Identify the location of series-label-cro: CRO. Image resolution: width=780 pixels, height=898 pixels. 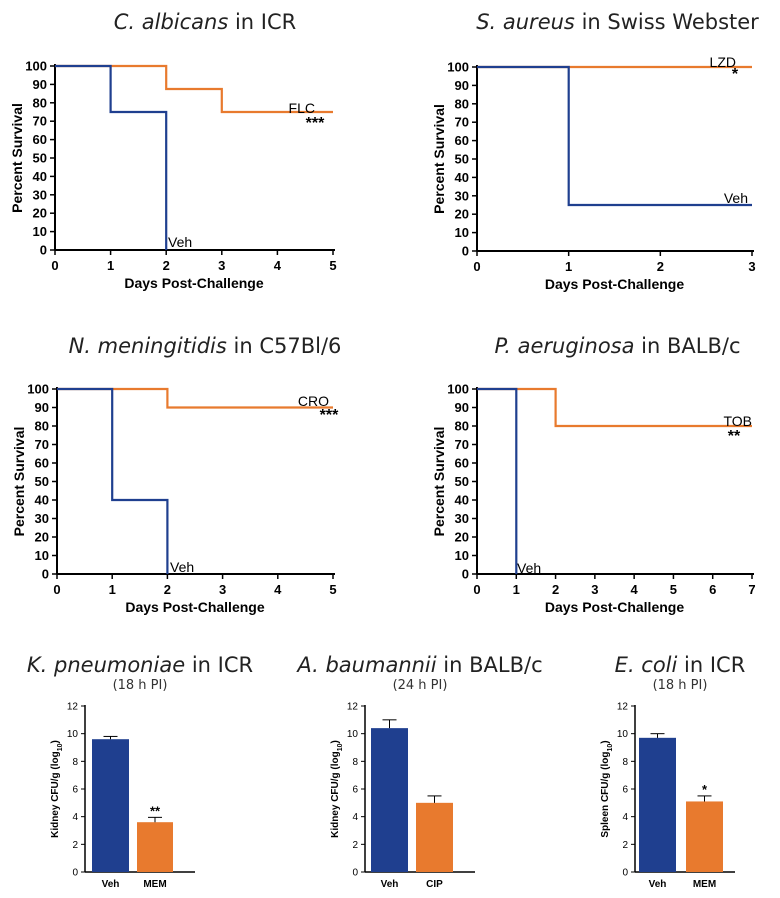
(313, 401).